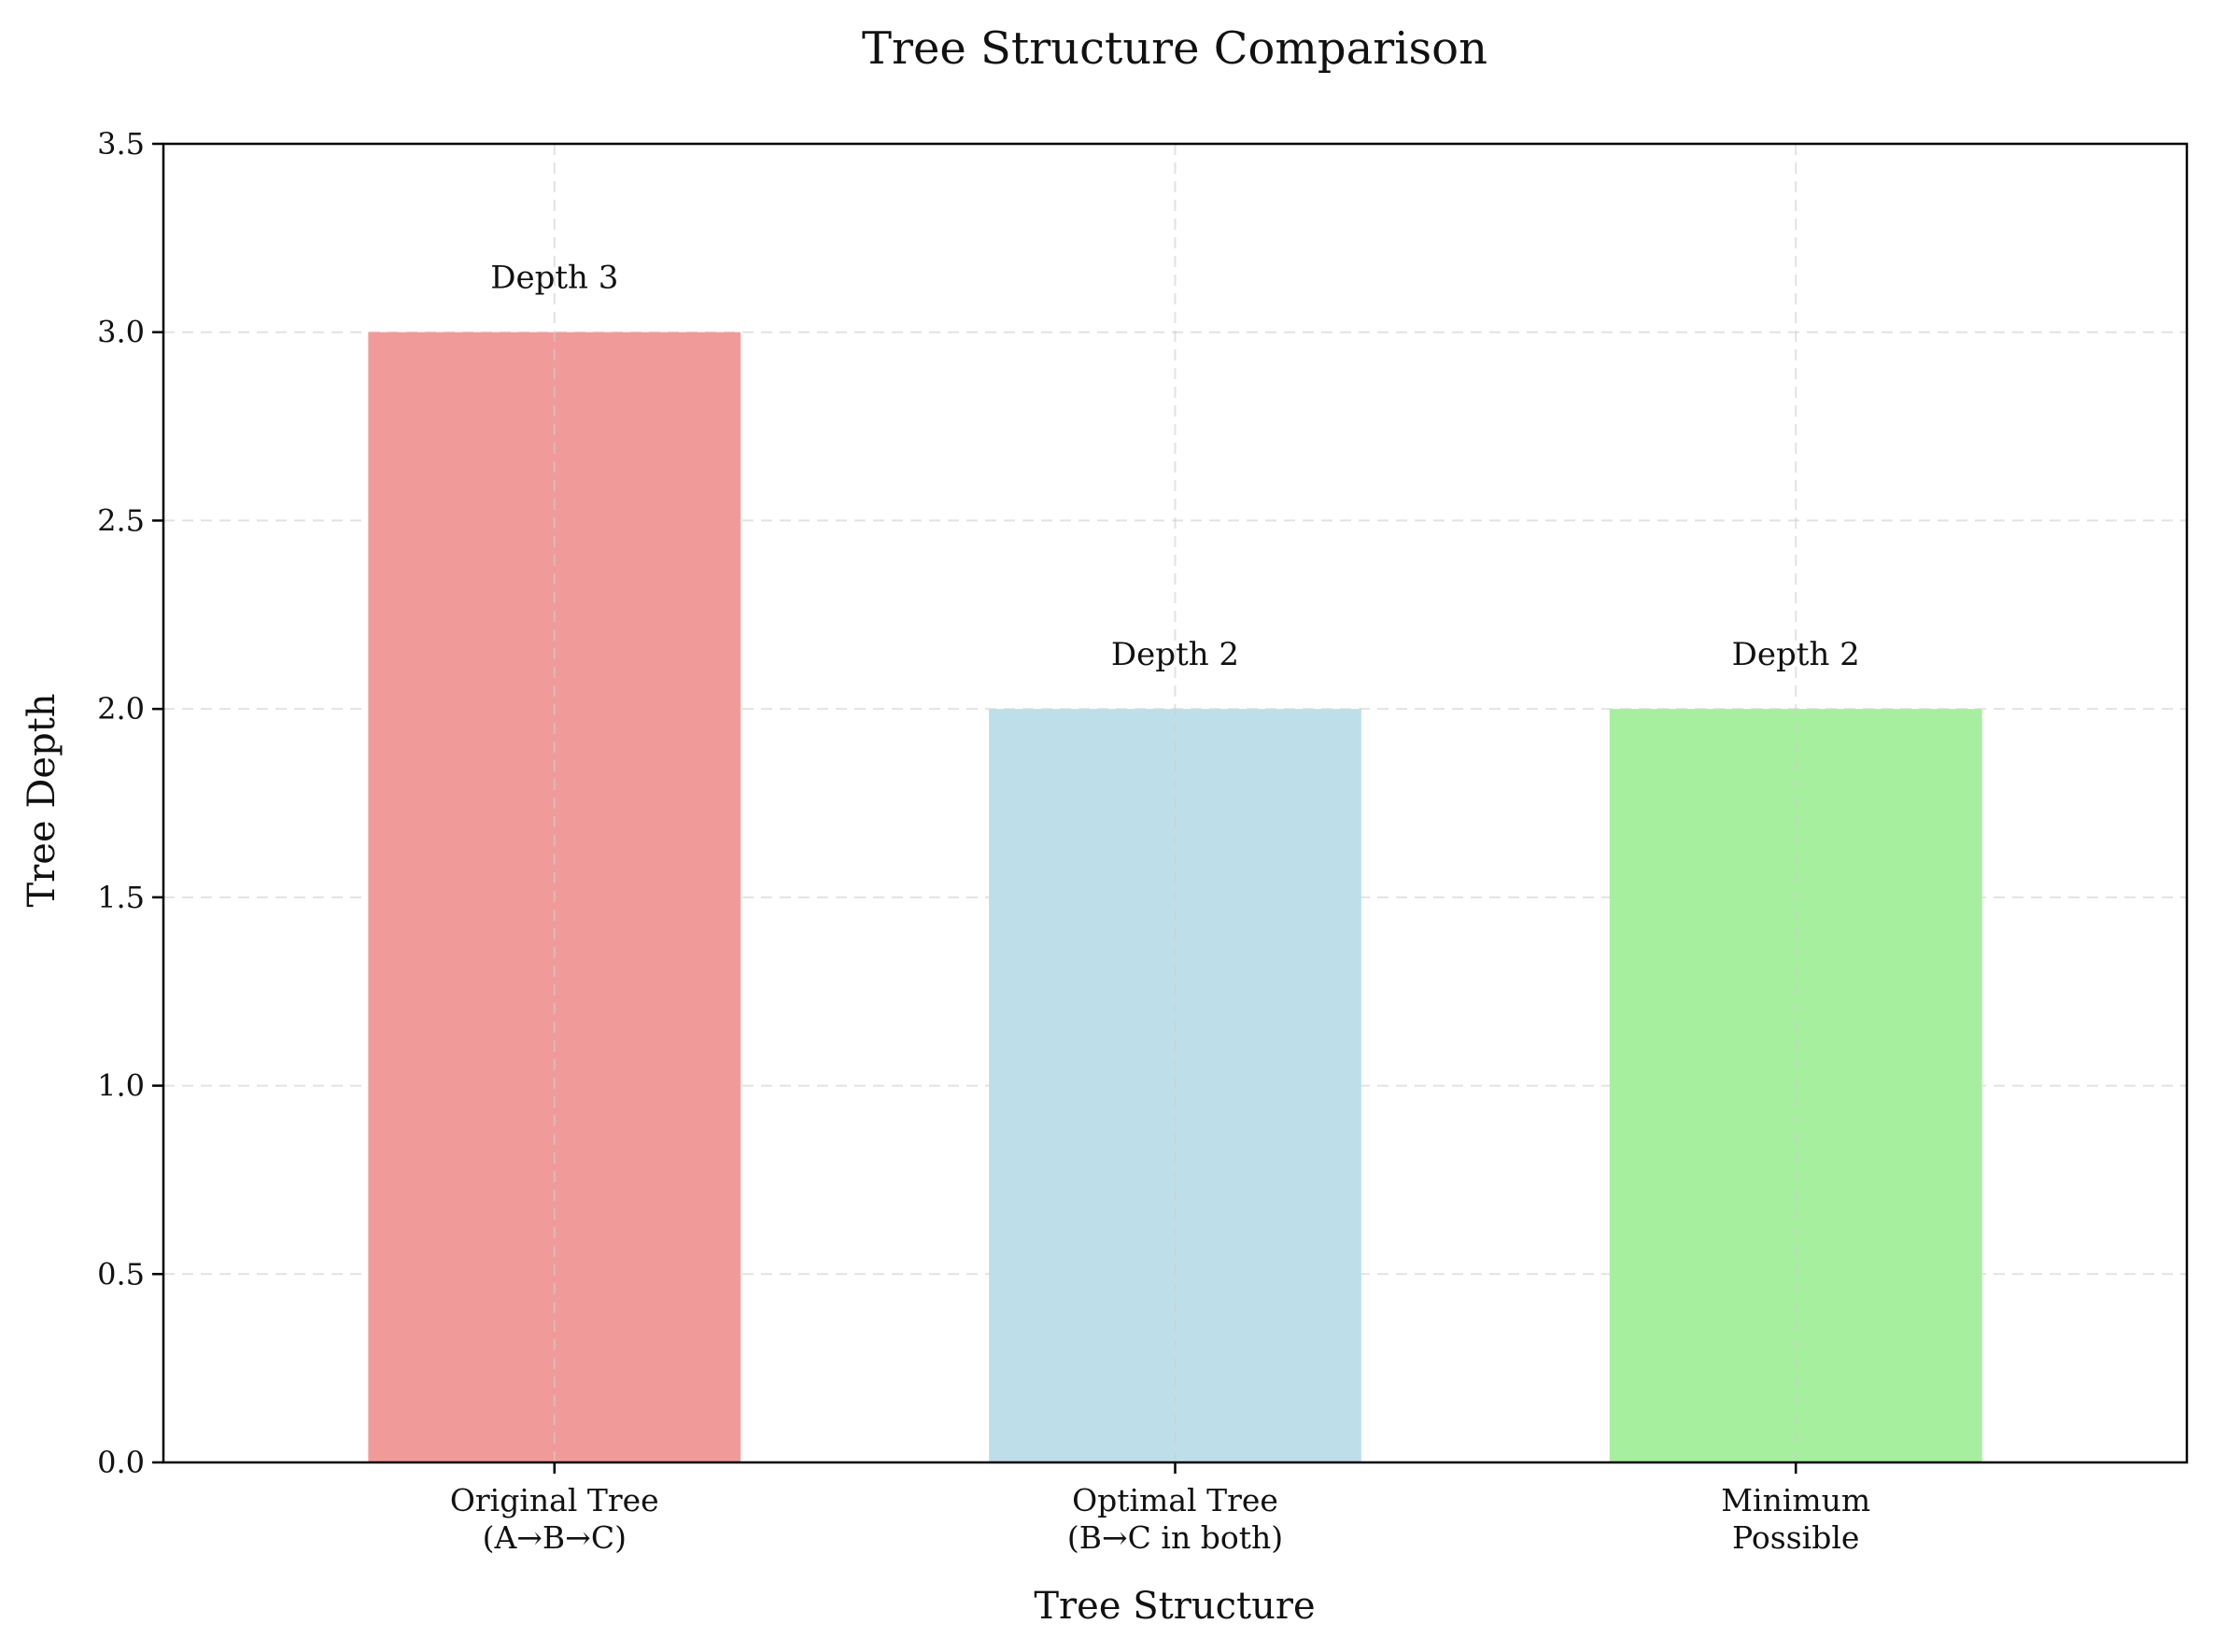 The image size is (2213, 1652). I want to click on x-tick-label: Minimum, so click(1796, 1500).